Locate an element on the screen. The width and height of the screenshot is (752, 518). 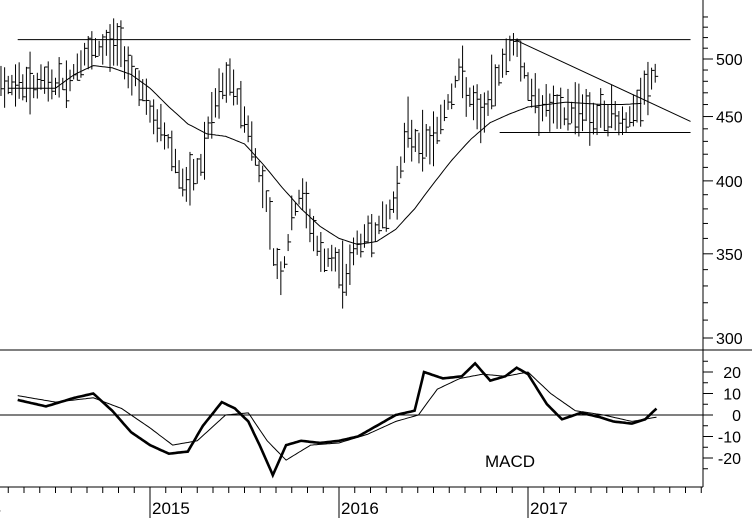
price-tick-label: 450 is located at coordinates (729, 118).